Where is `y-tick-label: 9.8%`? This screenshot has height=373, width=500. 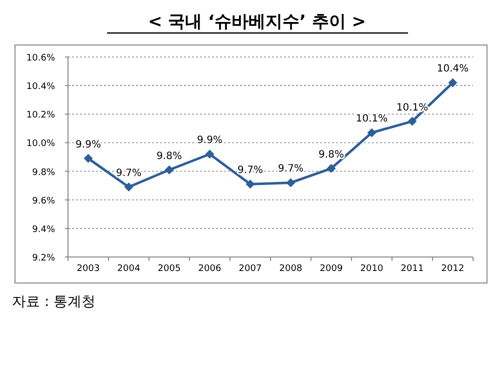 y-tick-label: 9.8% is located at coordinates (44, 173).